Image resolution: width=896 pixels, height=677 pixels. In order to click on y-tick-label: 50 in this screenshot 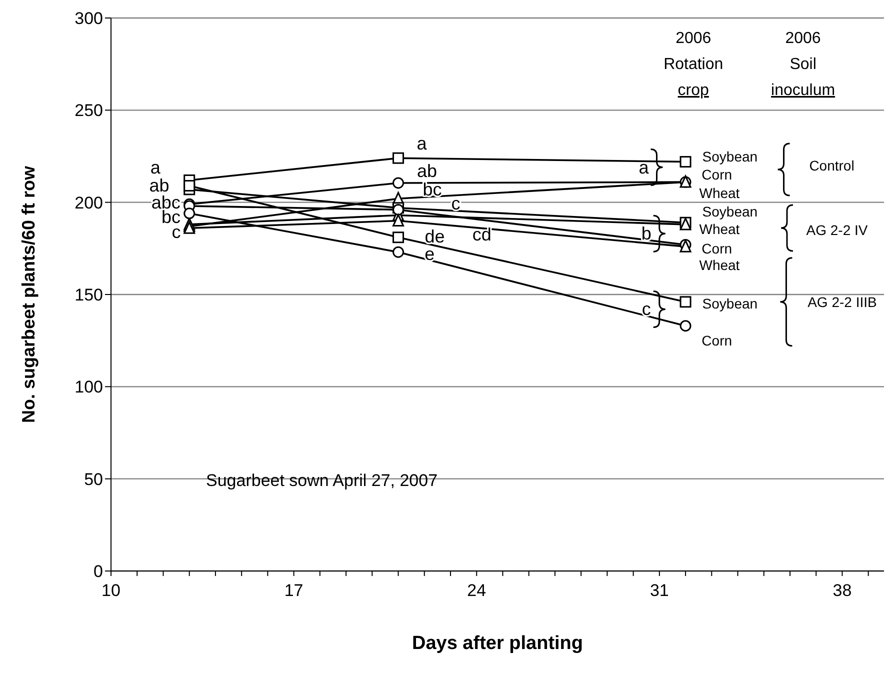, I will do `click(93, 479)`.